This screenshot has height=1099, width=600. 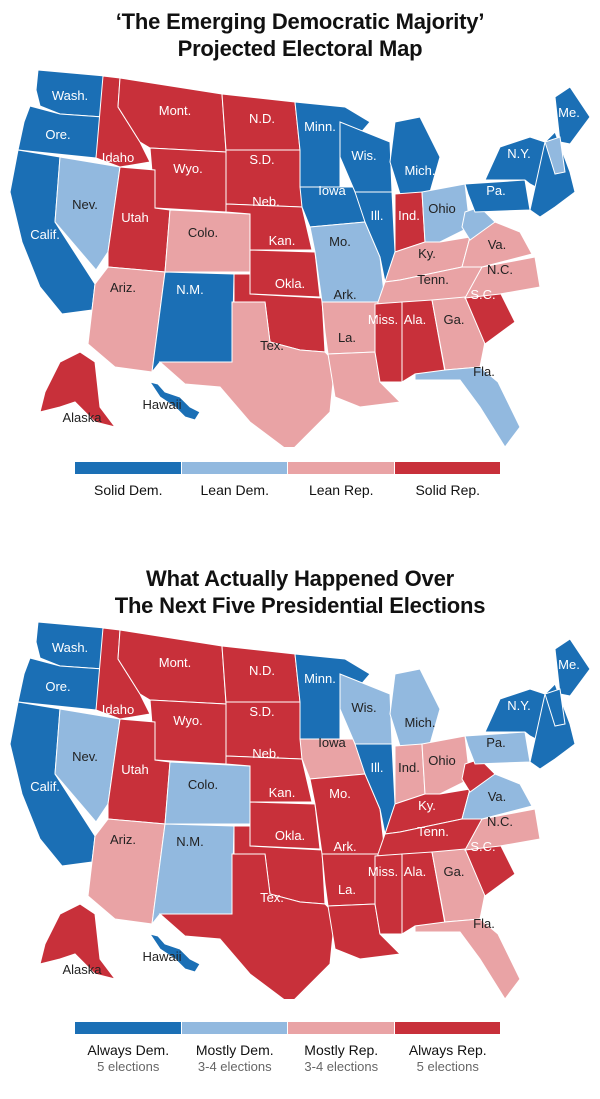 I want to click on state-hi, so click(x=174, y=401).